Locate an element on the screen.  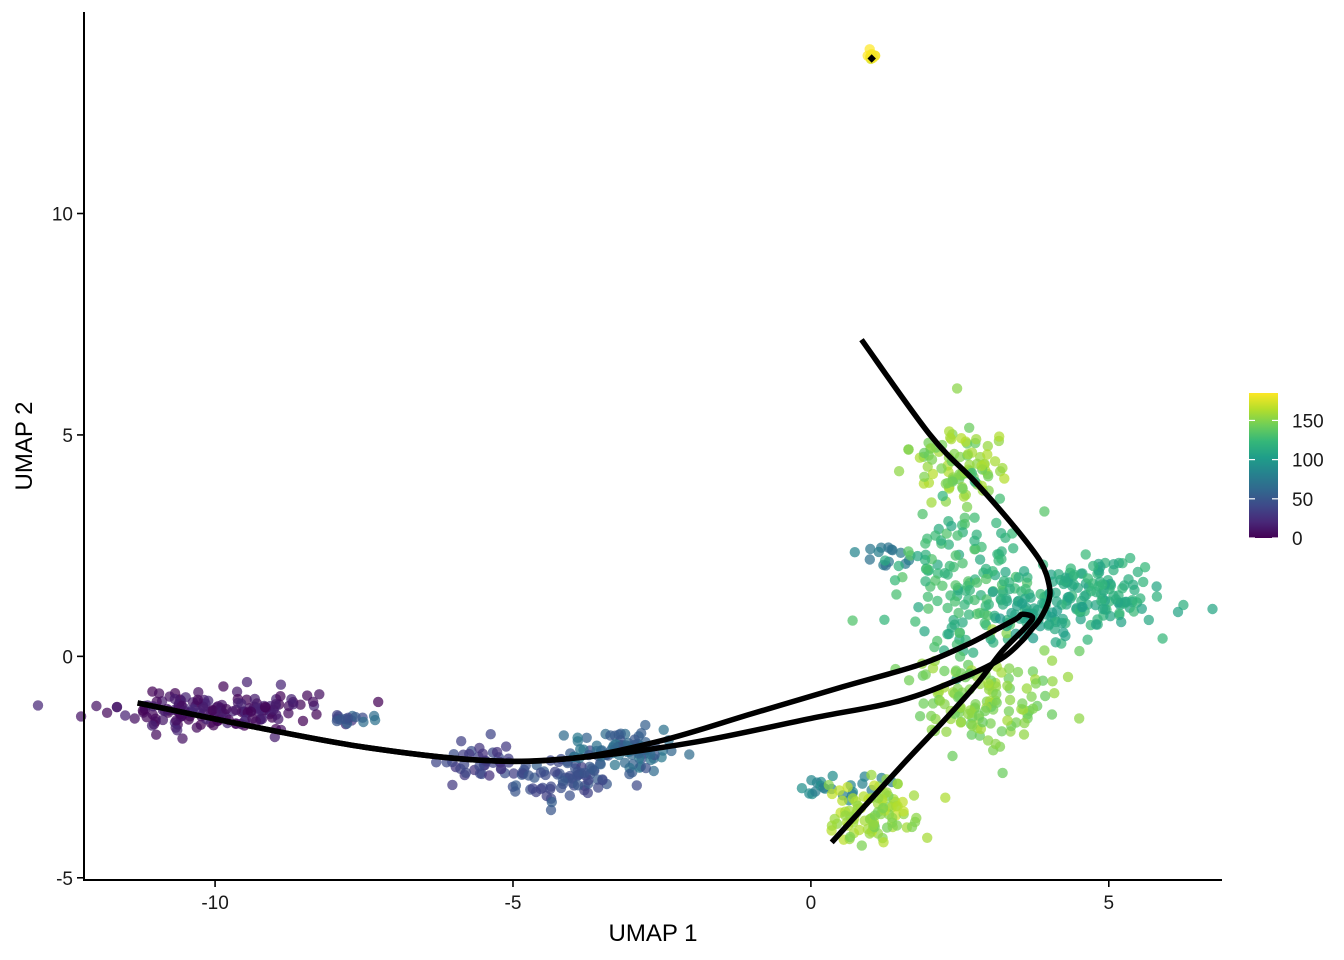
y-tick-label: 5 is located at coordinates (67, 436).